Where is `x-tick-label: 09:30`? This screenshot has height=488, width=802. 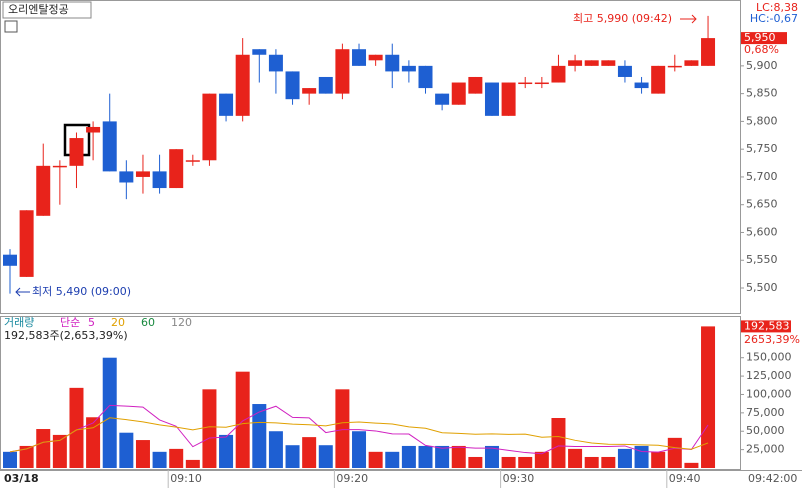 x-tick-label: 09:30 is located at coordinates (519, 478).